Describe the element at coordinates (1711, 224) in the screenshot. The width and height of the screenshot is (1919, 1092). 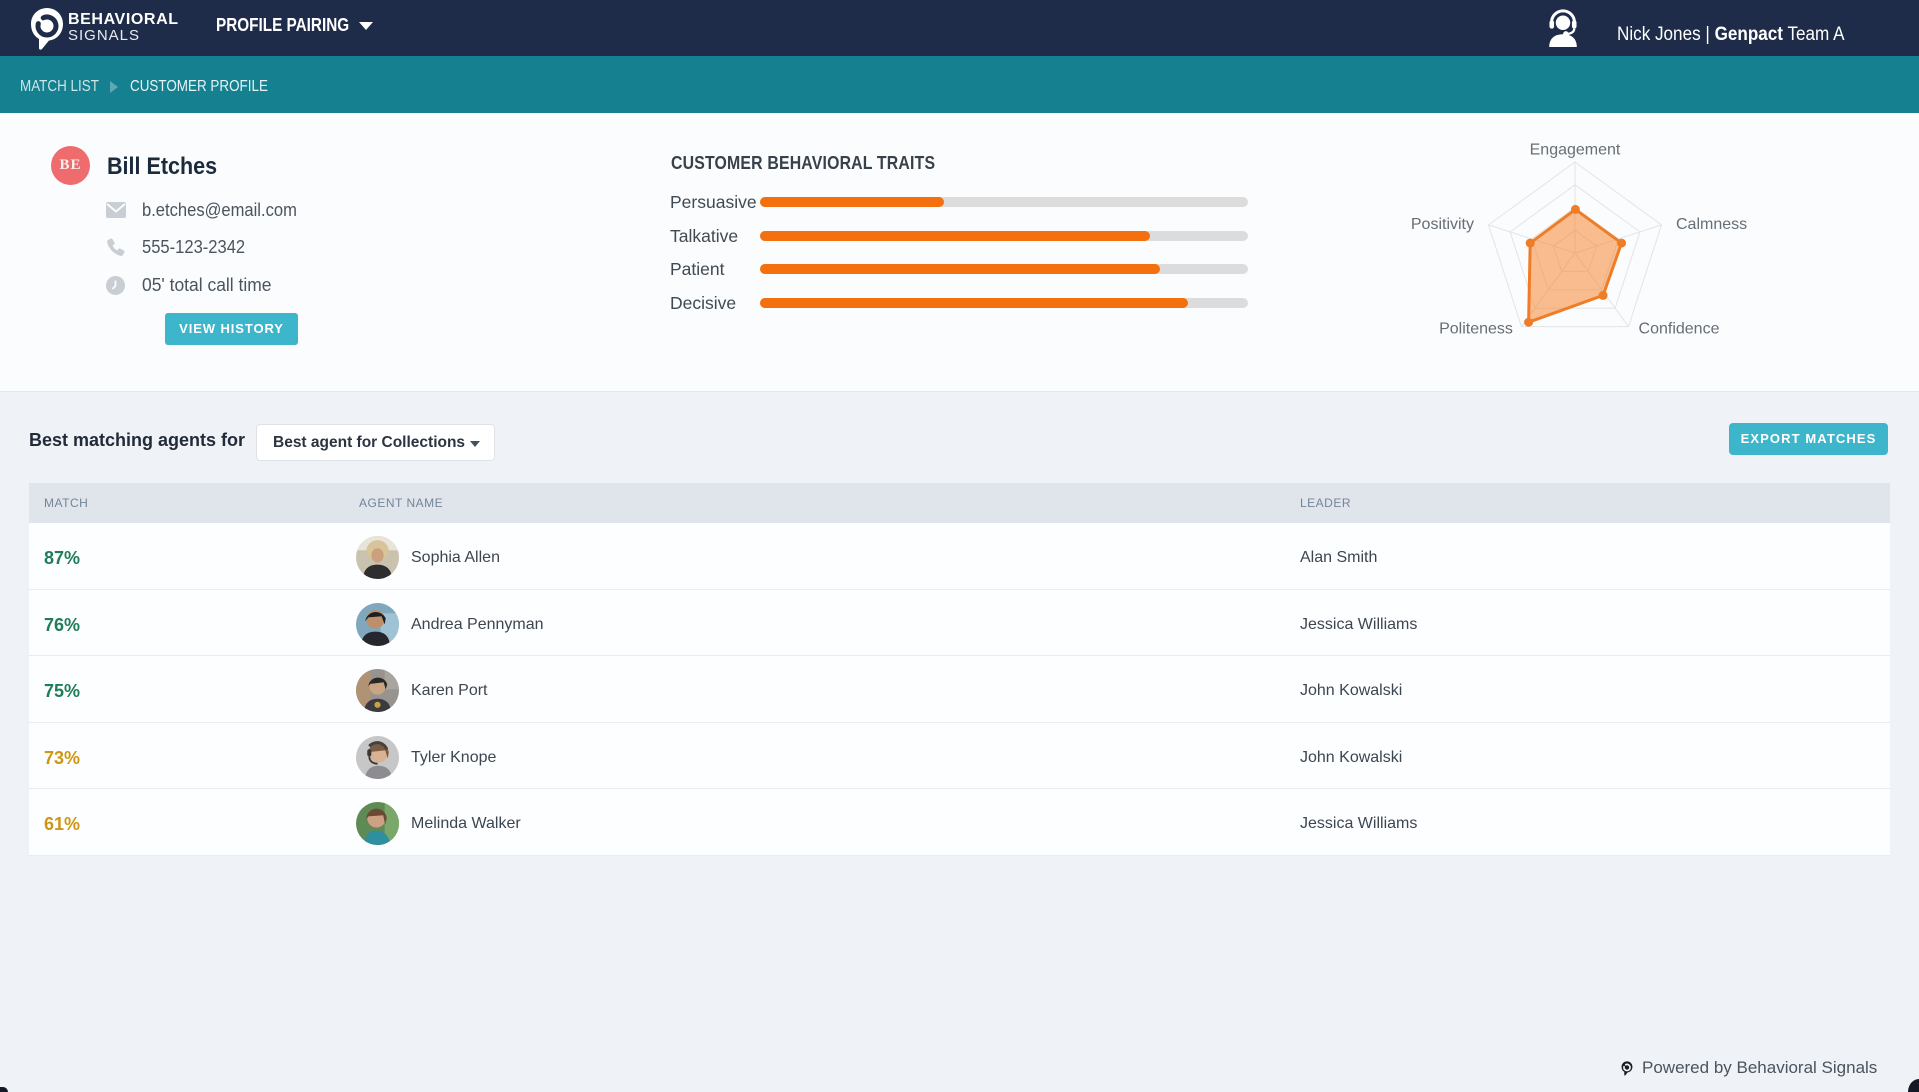
I see `svg-text: Calmness` at that location.